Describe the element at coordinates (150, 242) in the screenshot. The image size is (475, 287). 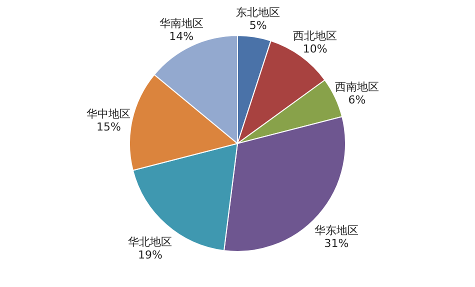
I see `slice-label: 华北地区` at that location.